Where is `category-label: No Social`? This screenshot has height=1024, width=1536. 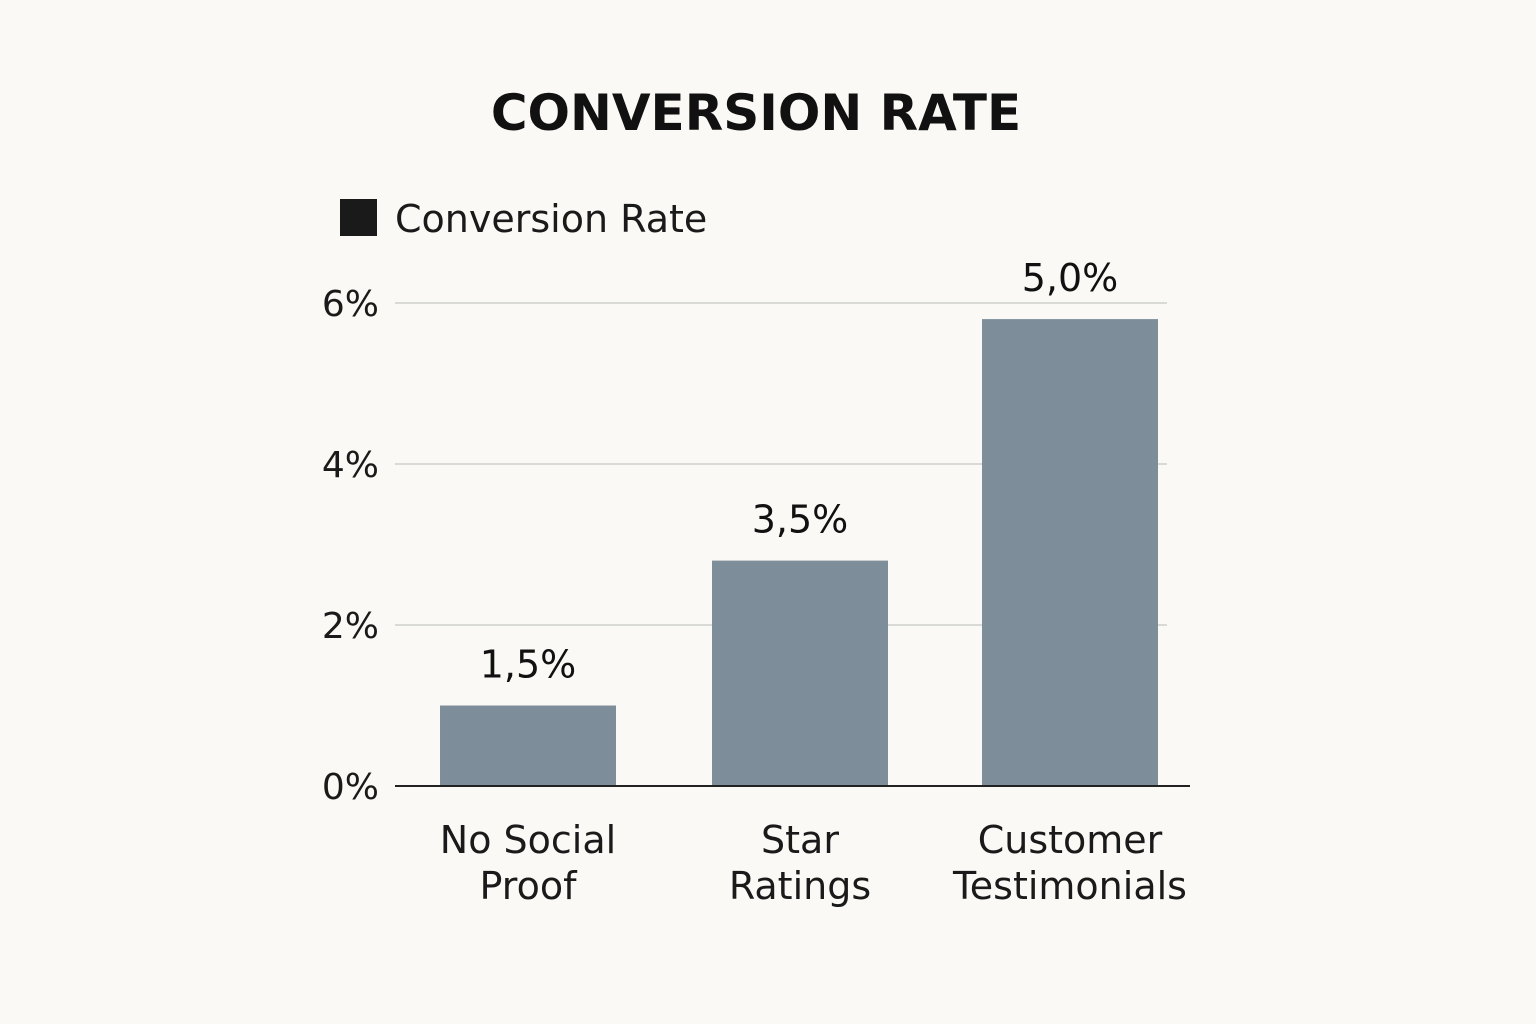
category-label: No Social is located at coordinates (528, 840).